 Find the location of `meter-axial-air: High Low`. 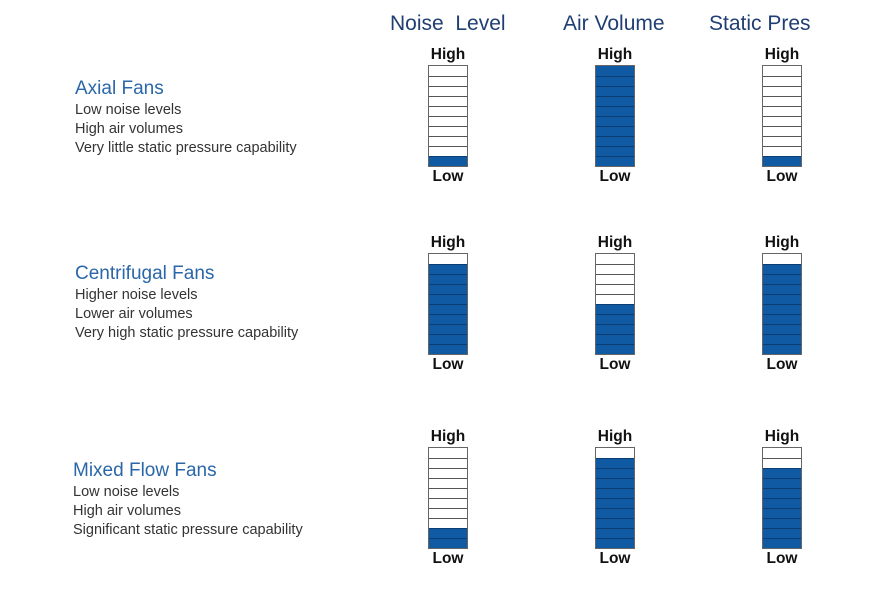

meter-axial-air: High Low is located at coordinates (615, 116).